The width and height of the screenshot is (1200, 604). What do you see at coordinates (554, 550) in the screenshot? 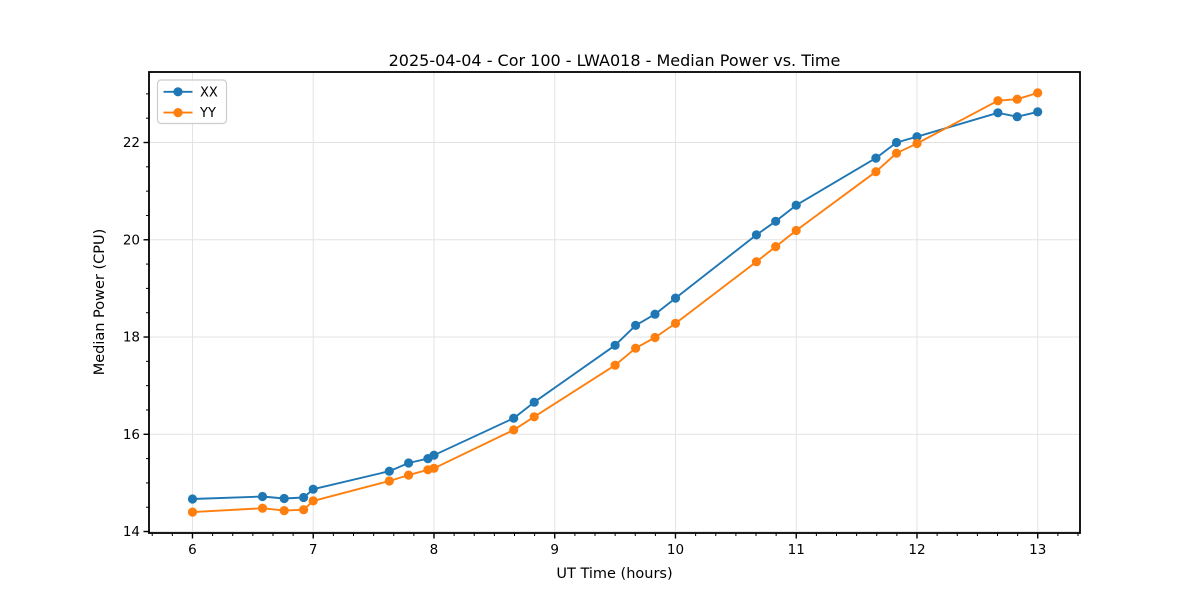
I see `x-tick-label: 9` at bounding box center [554, 550].